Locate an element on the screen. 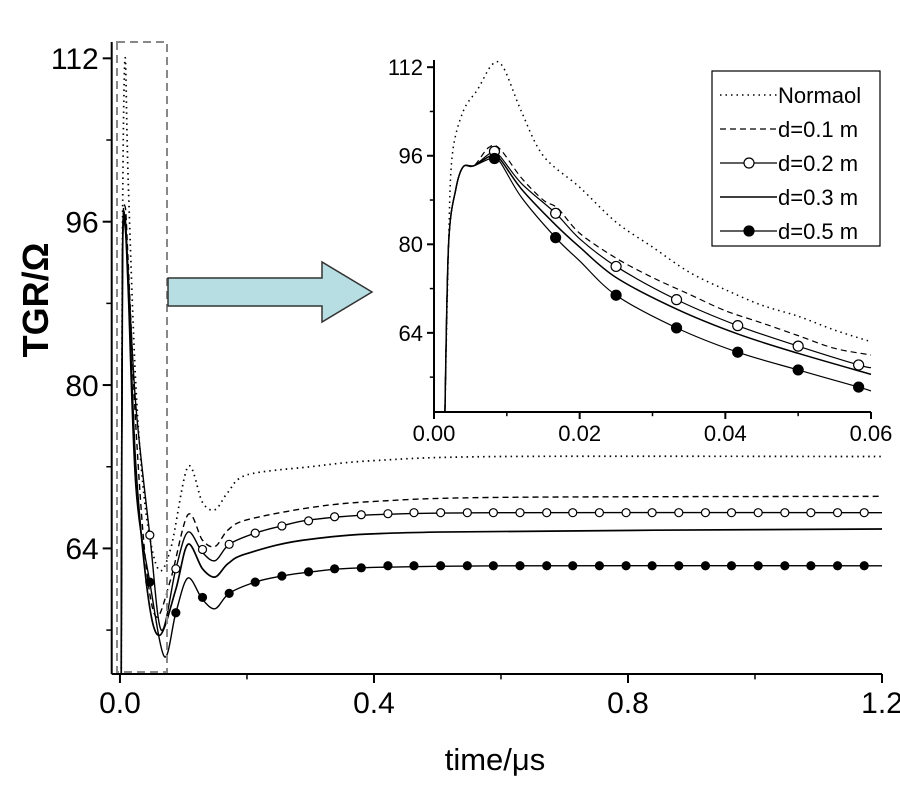 The image size is (900, 800). y-tick-label: 112 is located at coordinates (75, 59).